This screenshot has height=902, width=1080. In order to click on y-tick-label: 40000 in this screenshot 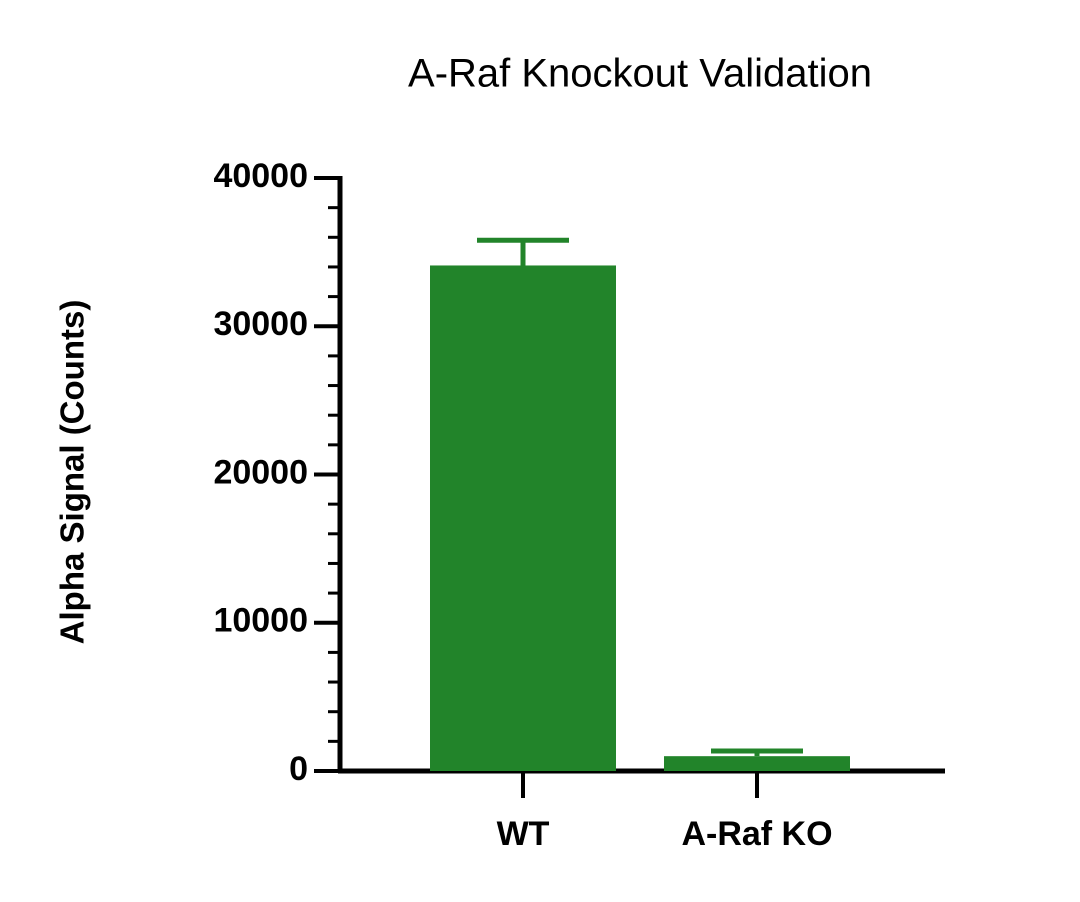, I will do `click(260, 176)`.